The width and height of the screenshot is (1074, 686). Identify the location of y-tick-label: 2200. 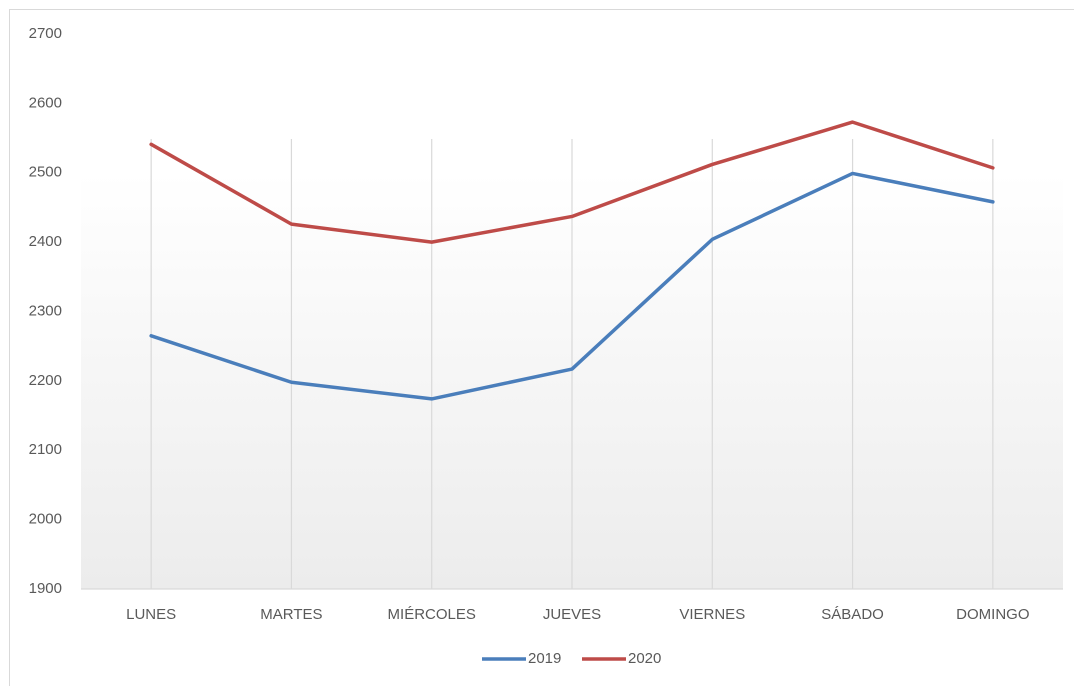
(45, 380).